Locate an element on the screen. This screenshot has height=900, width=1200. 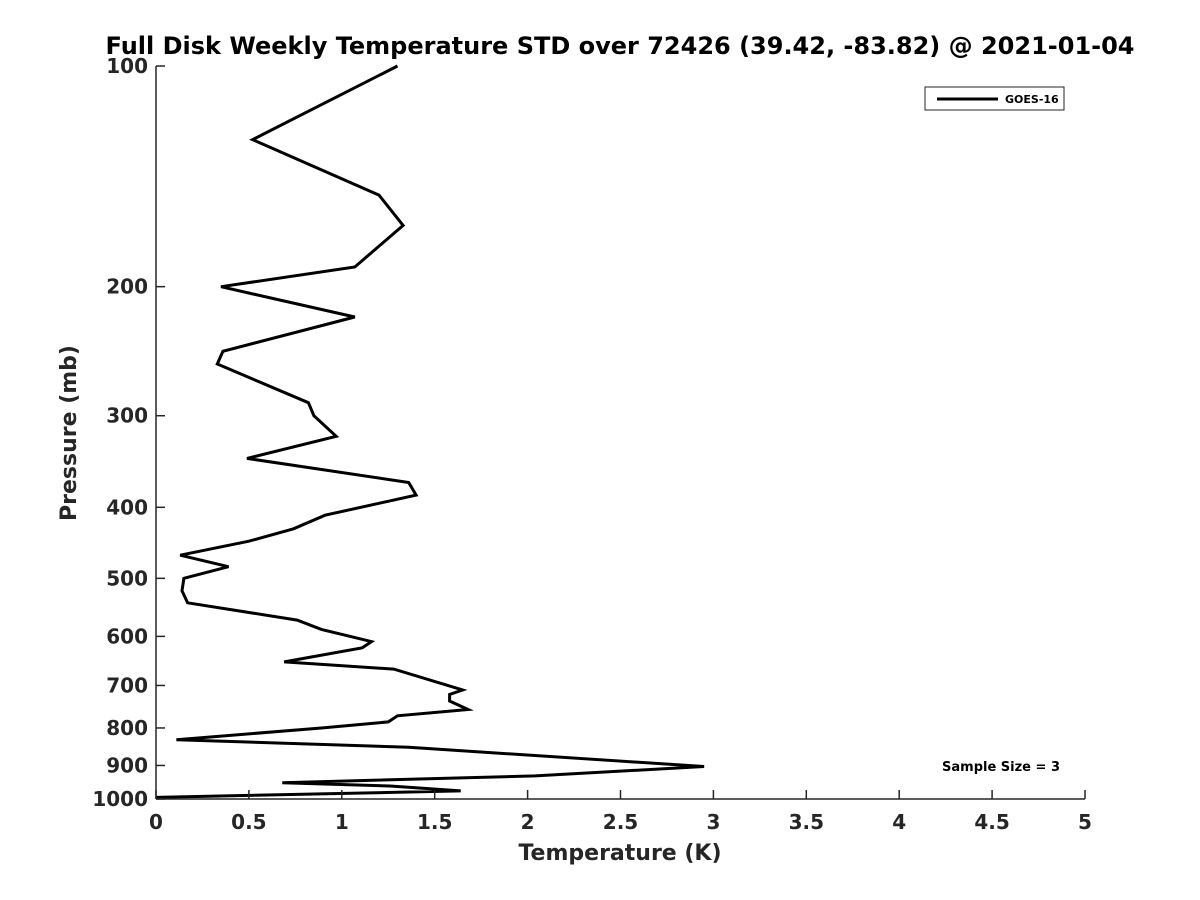
y-tick-label: 600 is located at coordinates (127, 636).